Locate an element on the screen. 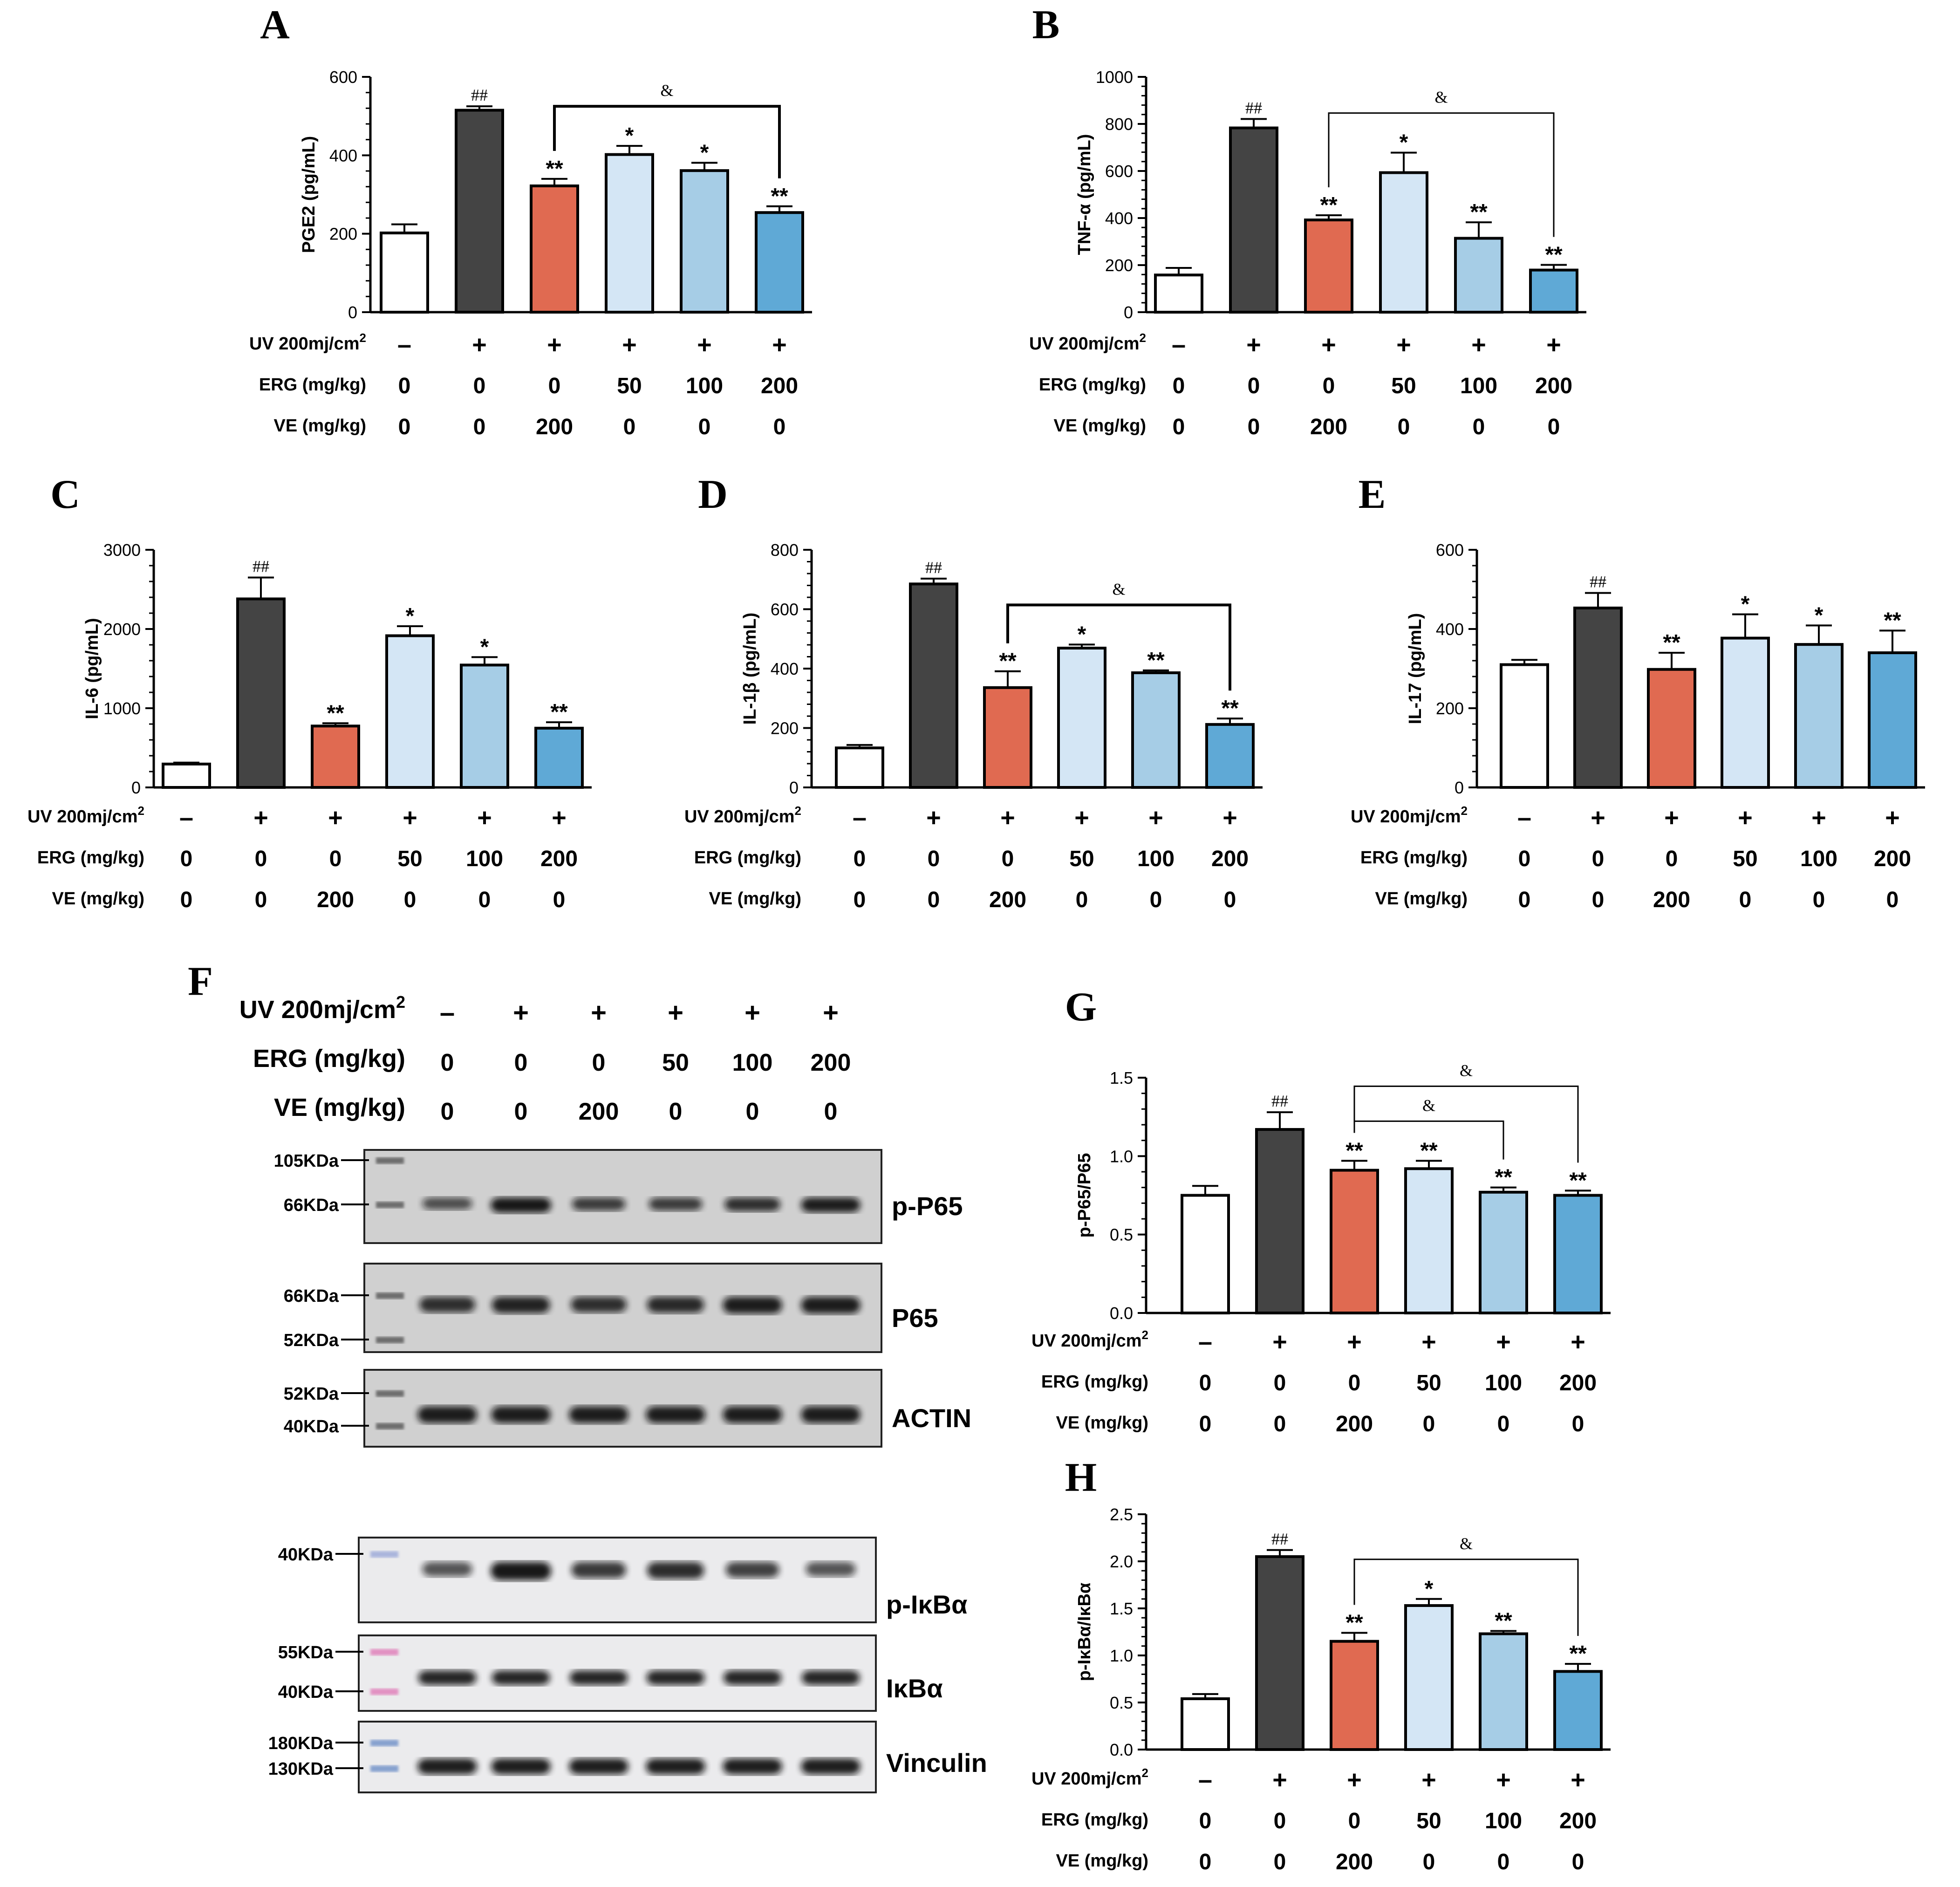 The image size is (1960, 1887). blot-group-value: 200 is located at coordinates (831, 1062).